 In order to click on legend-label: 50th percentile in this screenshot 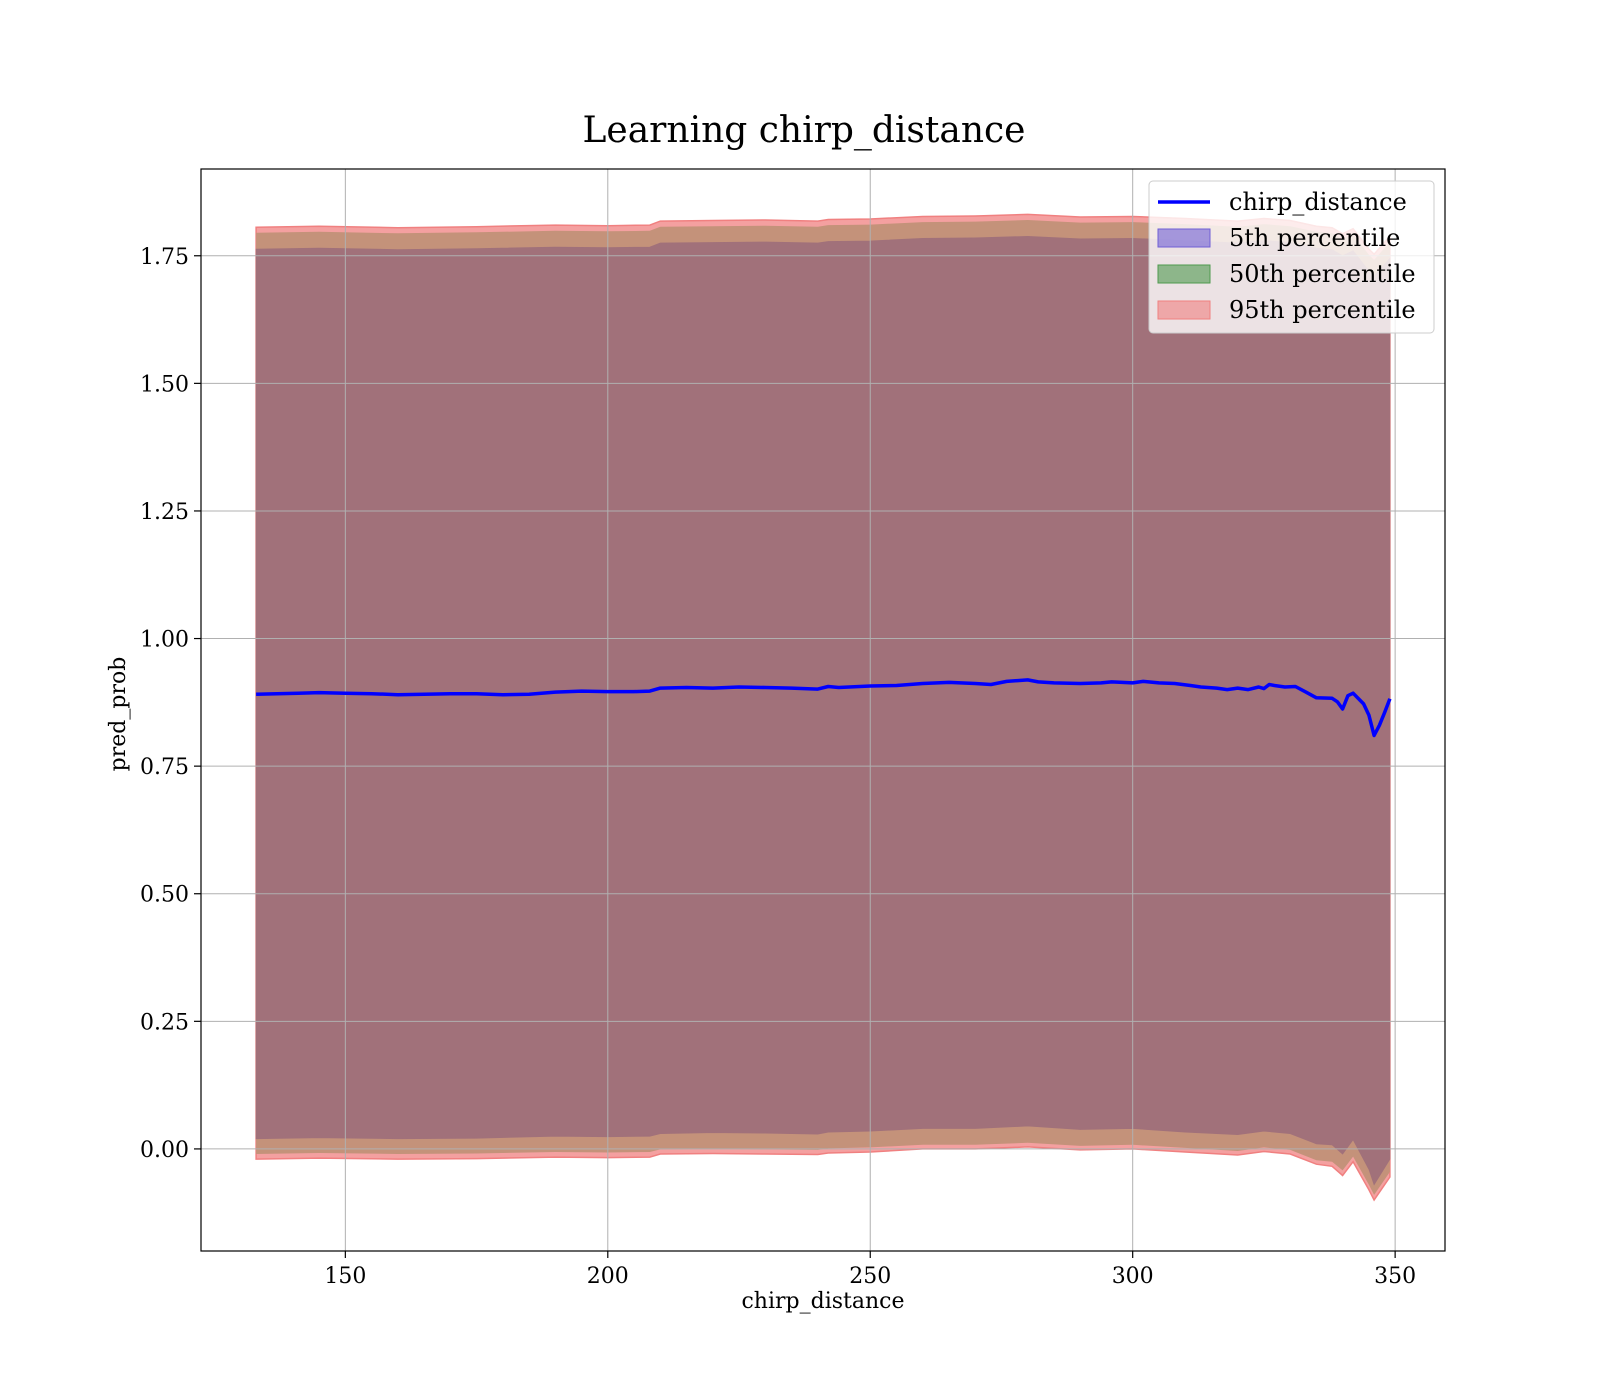, I will do `click(1322, 274)`.